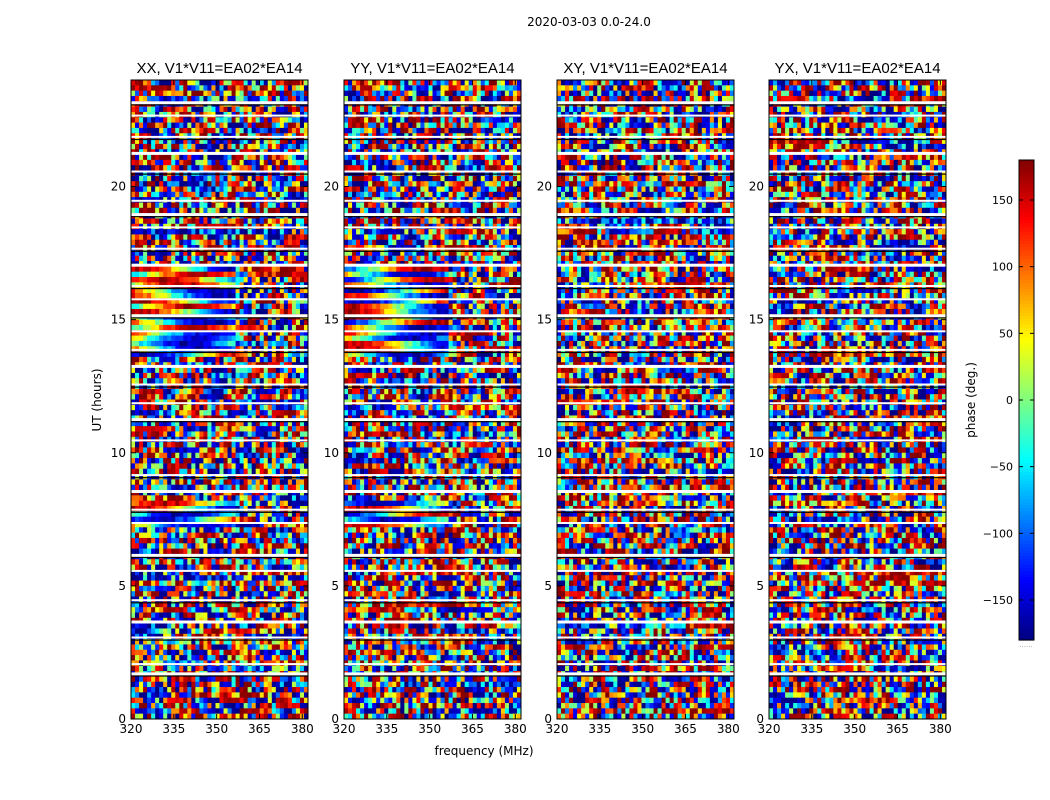 This screenshot has width=1050, height=800. I want to click on phase-heatmap, so click(432, 399).